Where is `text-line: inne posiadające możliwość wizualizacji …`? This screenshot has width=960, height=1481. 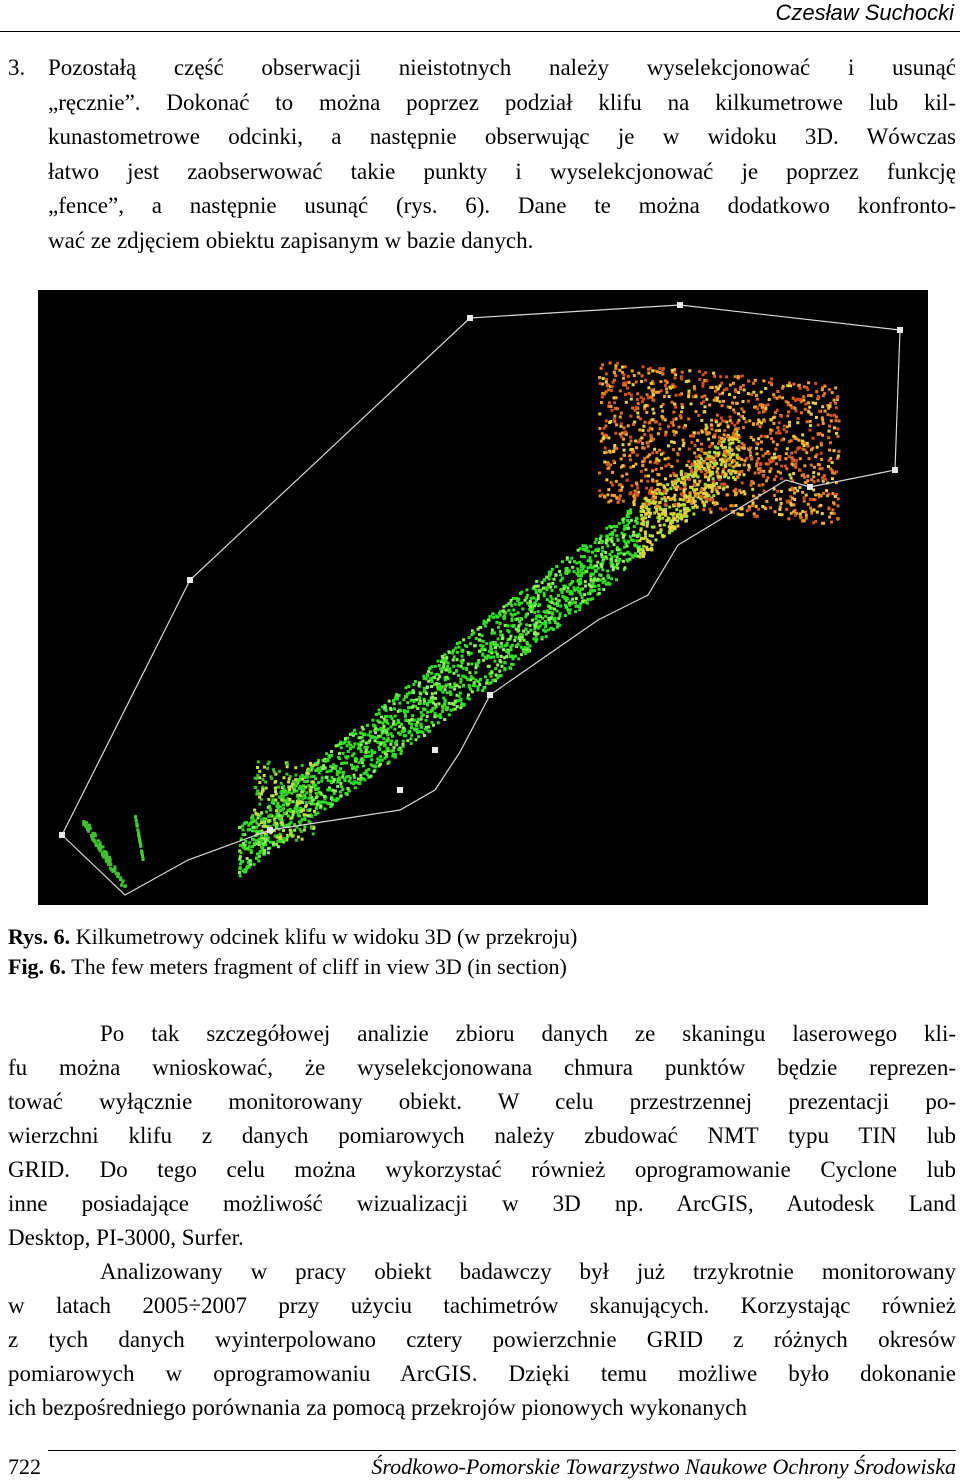
text-line: inne posiadające możliwość wizualizacji … is located at coordinates (482, 1203).